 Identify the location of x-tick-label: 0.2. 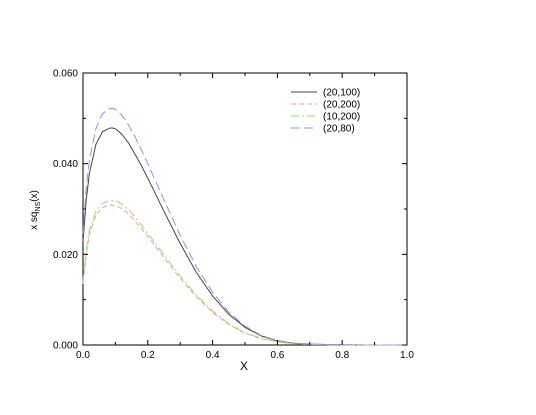
(148, 355).